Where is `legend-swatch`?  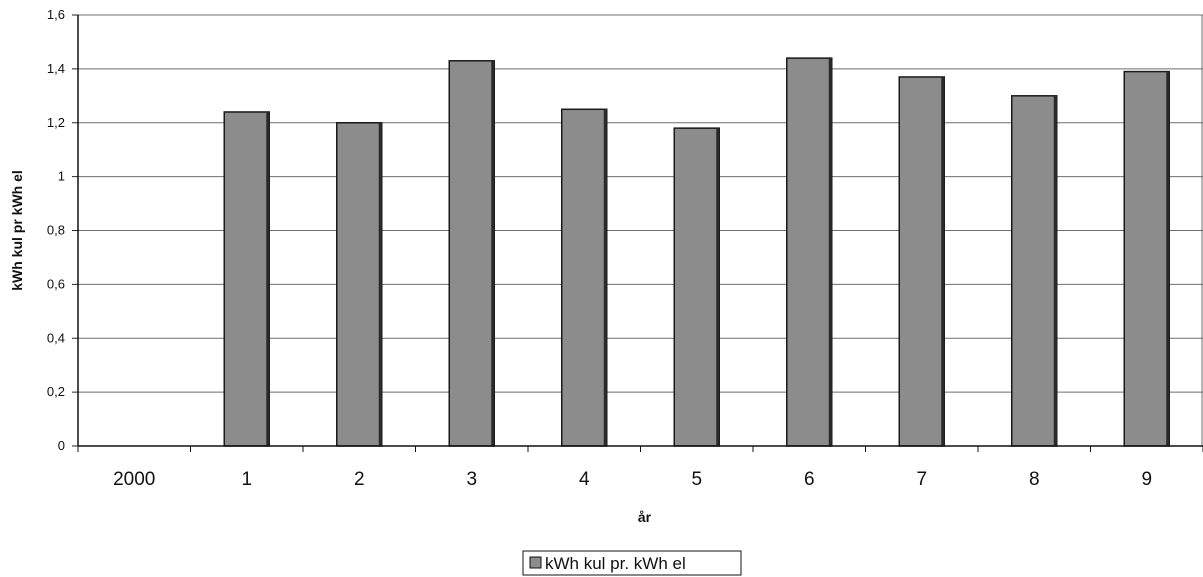 legend-swatch is located at coordinates (535, 562).